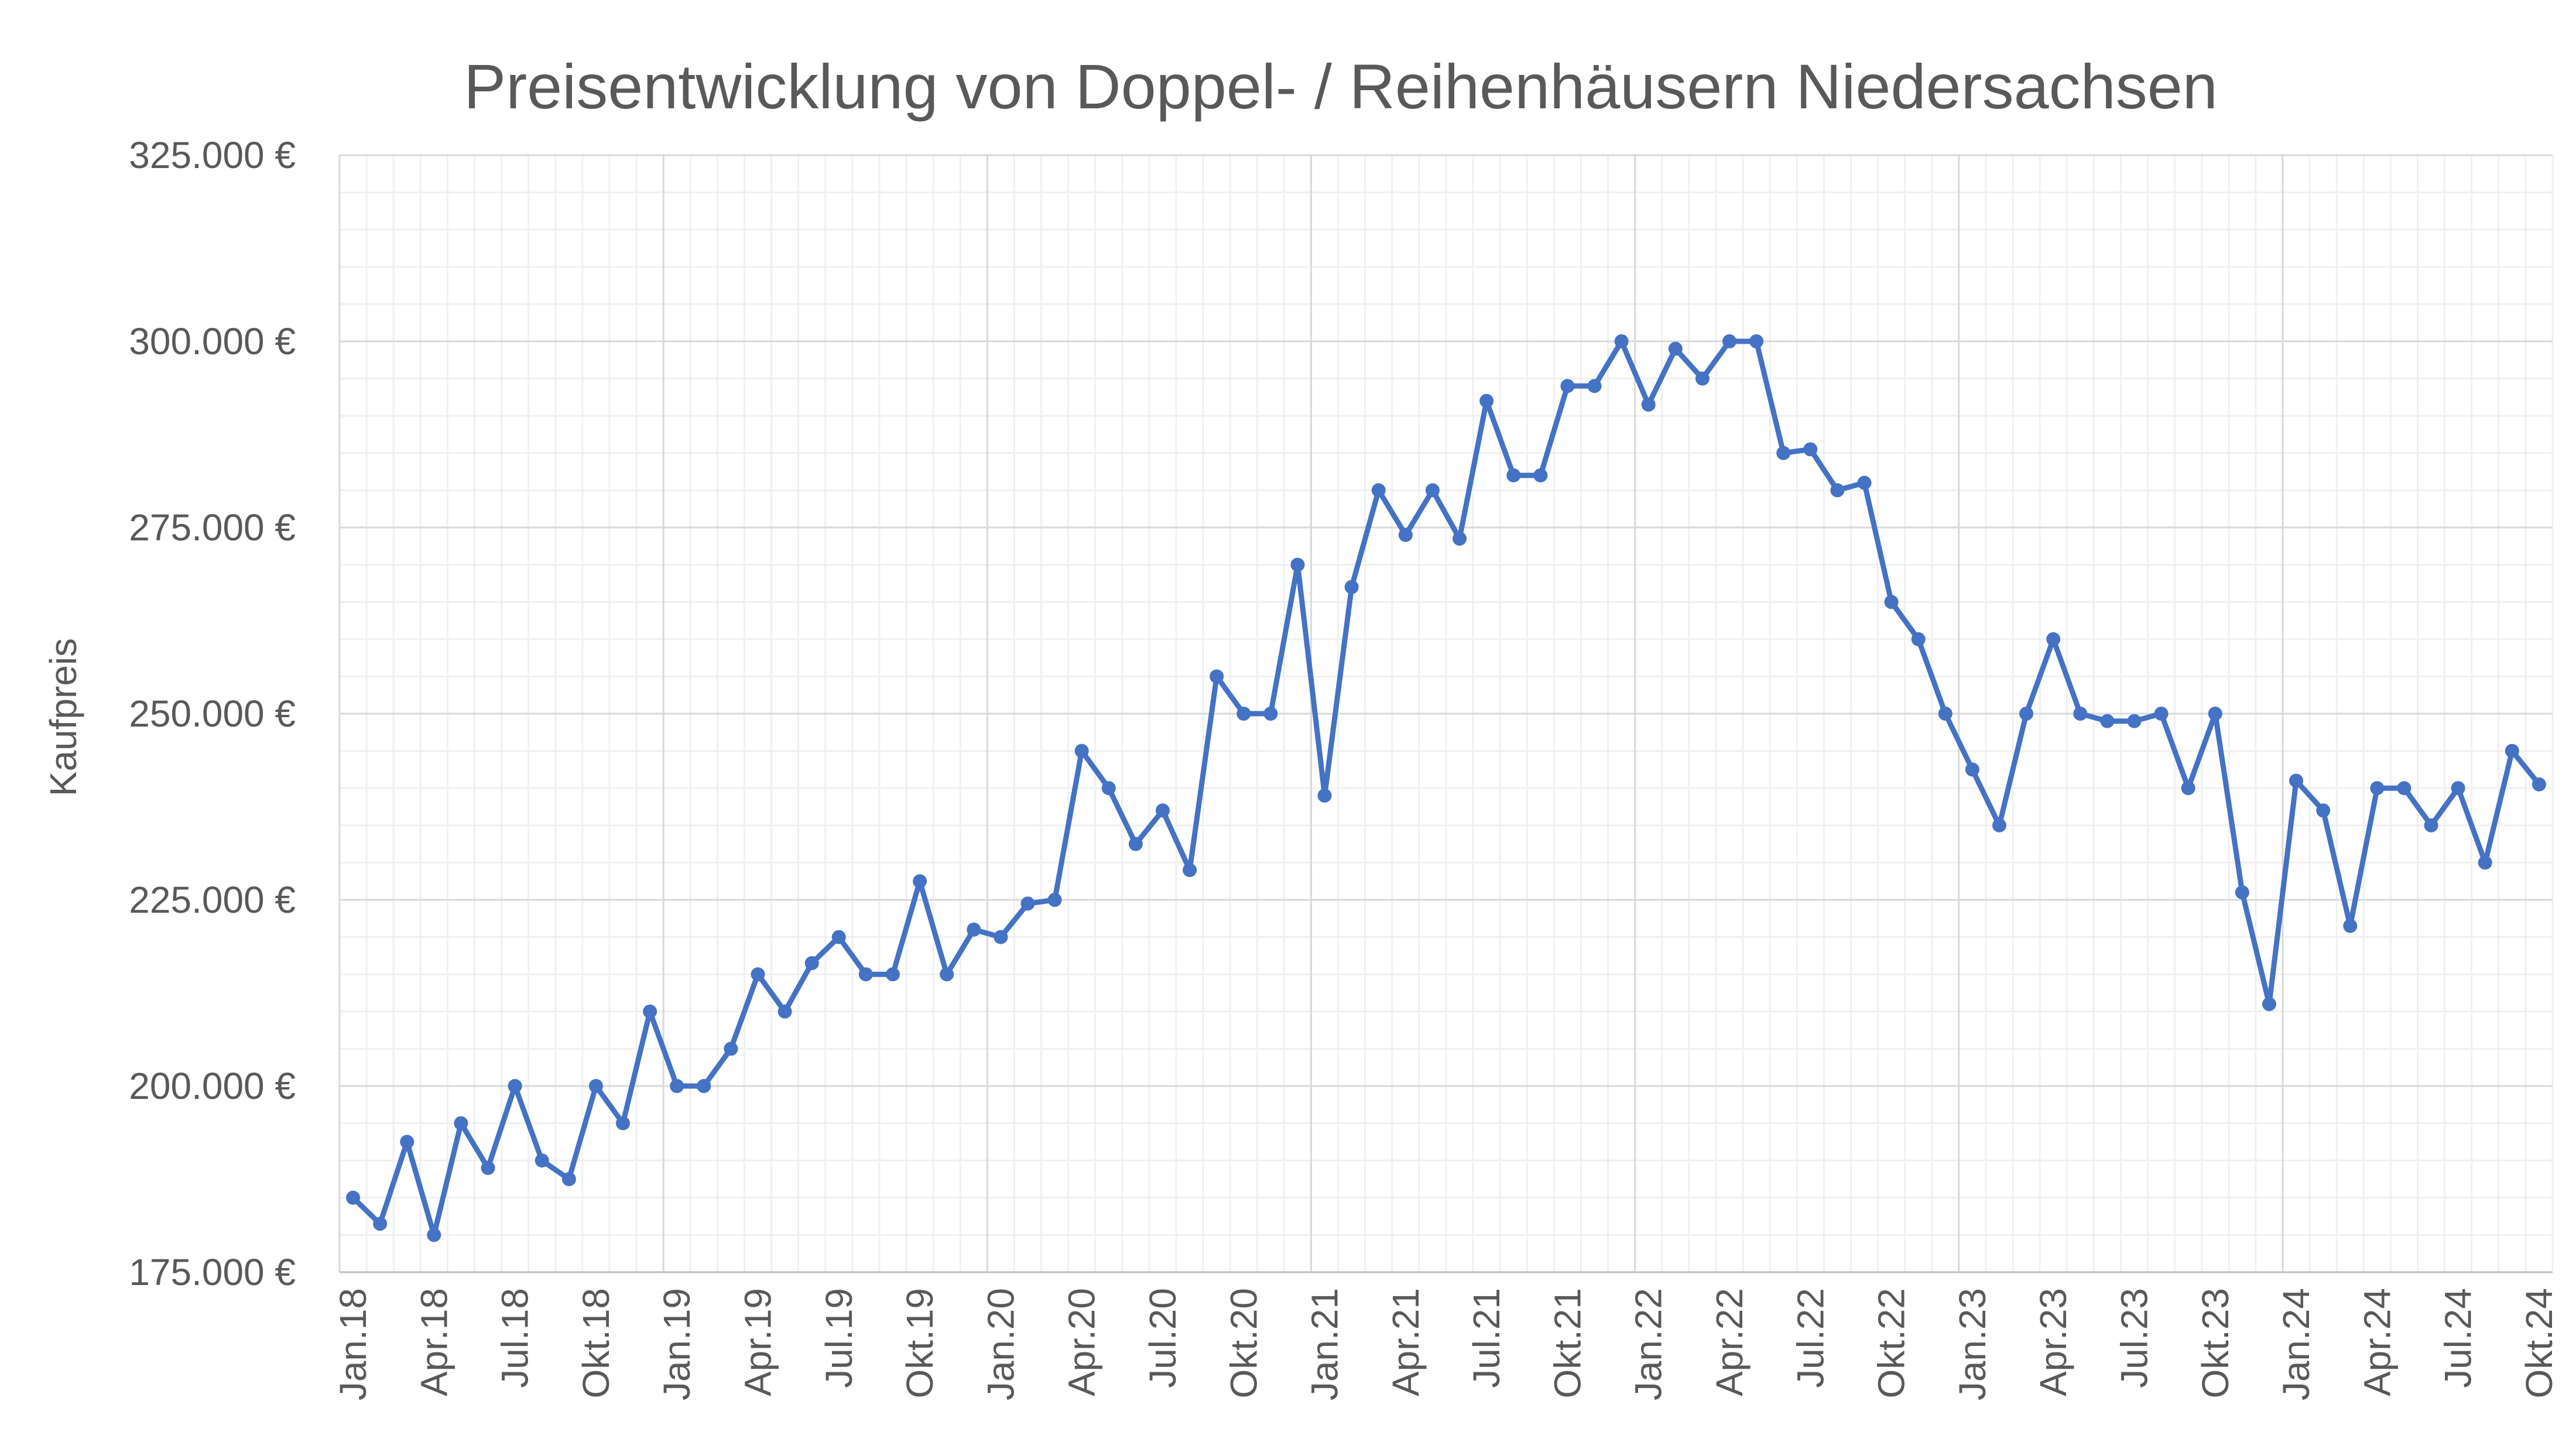 Image resolution: width=2576 pixels, height=1449 pixels. What do you see at coordinates (1487, 1338) in the screenshot?
I see `x-tick-label: Jul.21` at bounding box center [1487, 1338].